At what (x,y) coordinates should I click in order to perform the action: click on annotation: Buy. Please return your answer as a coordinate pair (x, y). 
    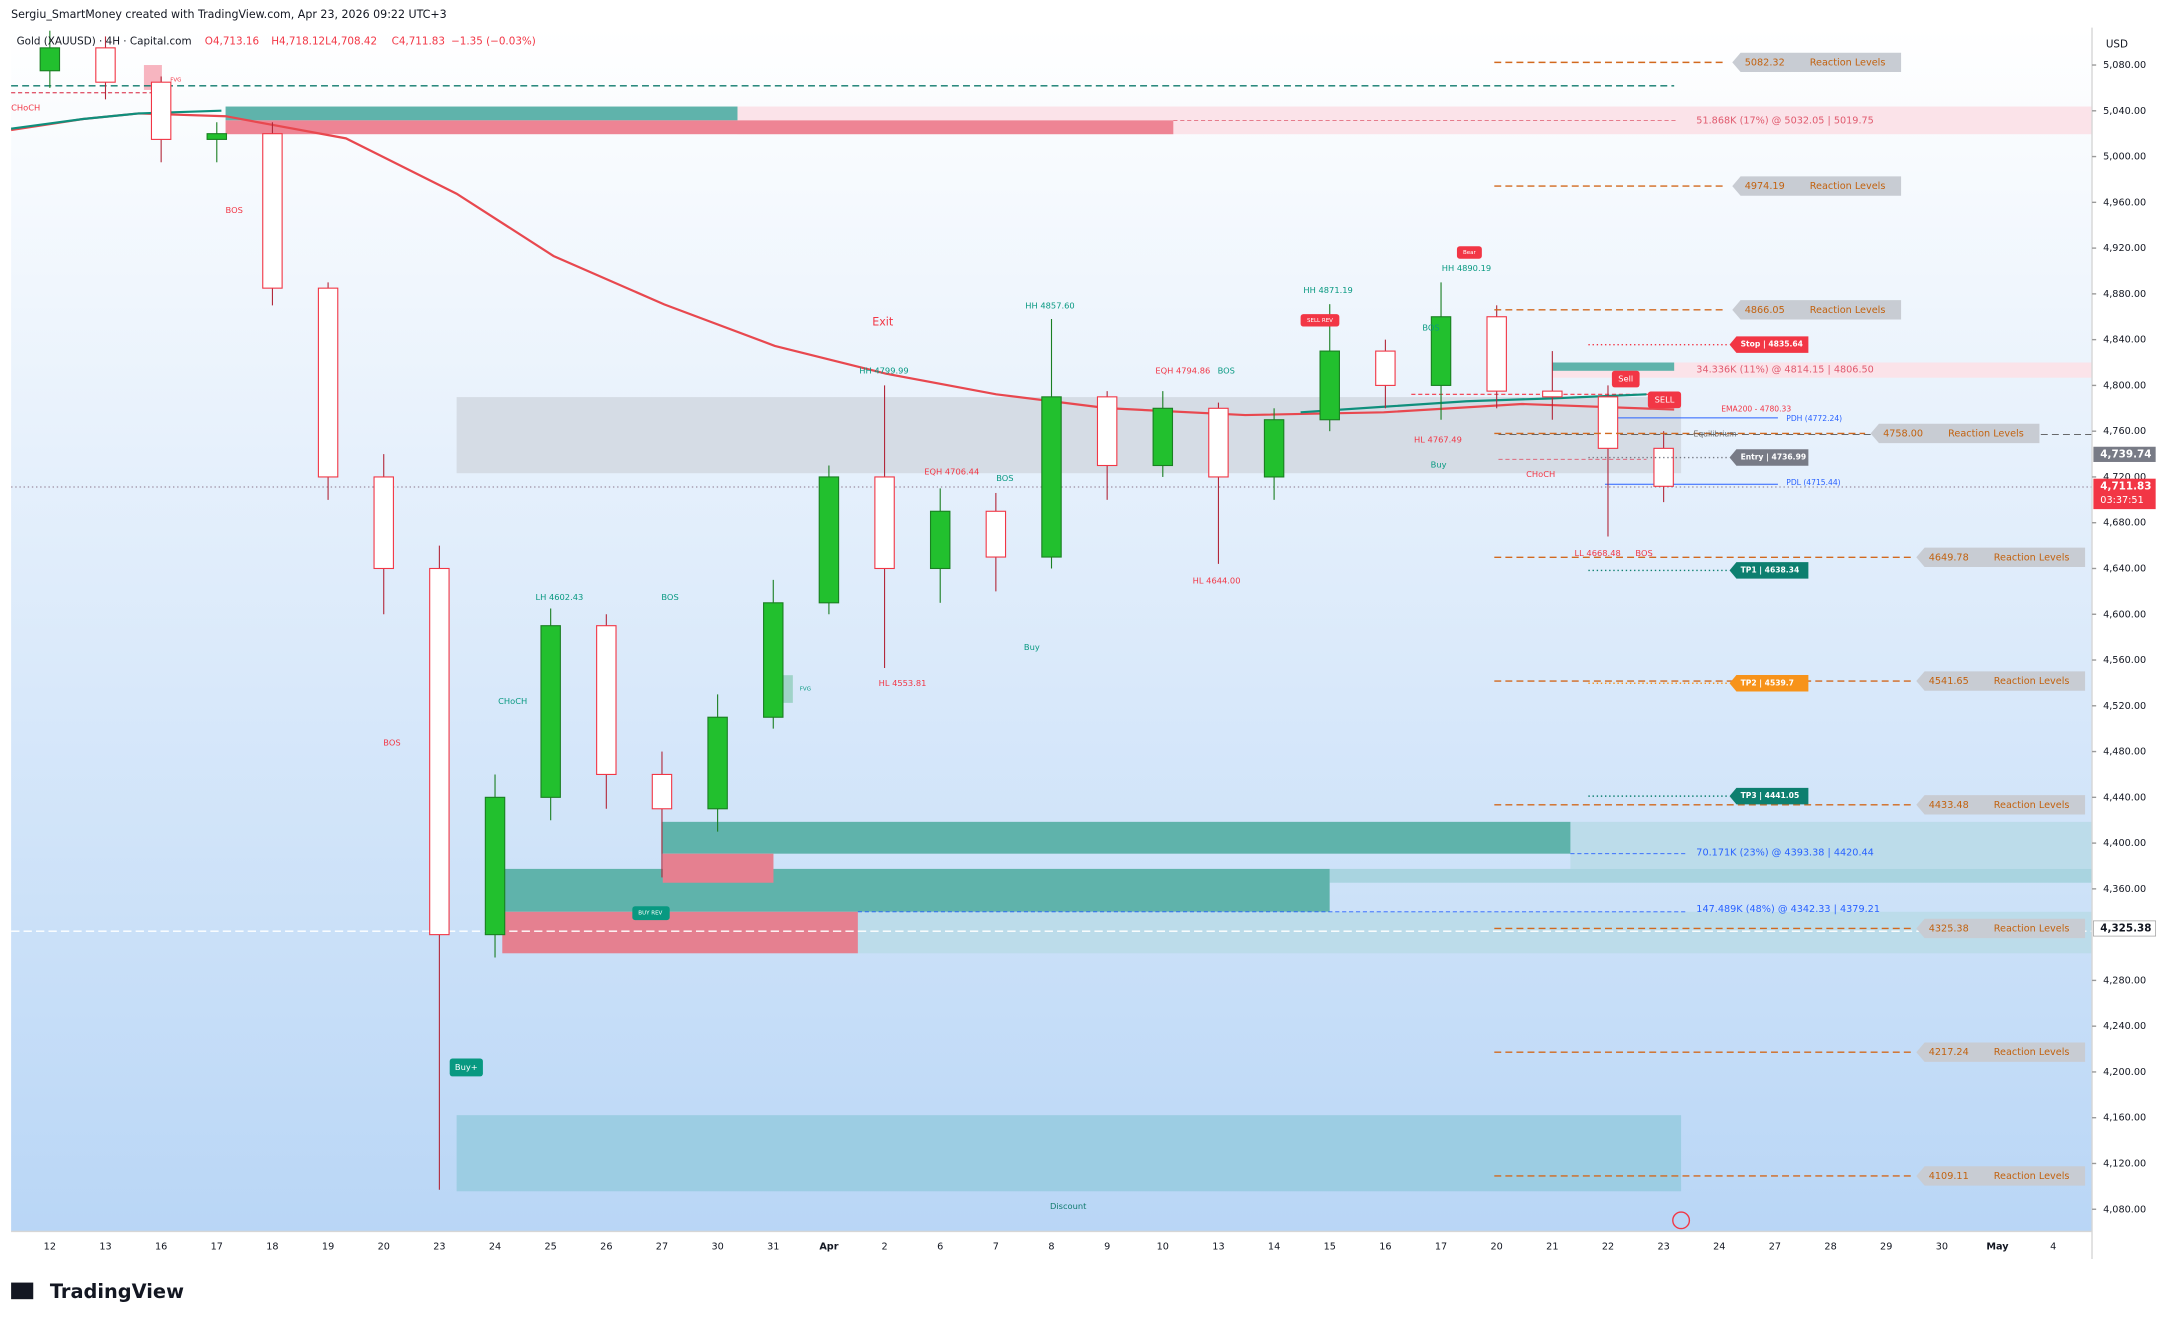
    Looking at the image, I should click on (1032, 647).